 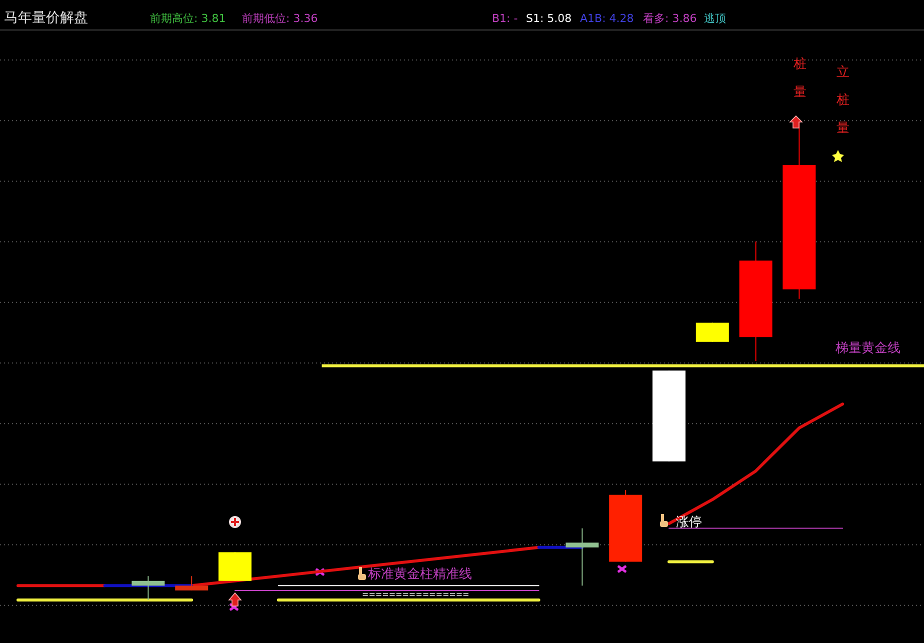 I want to click on text: 逃顶, so click(x=715, y=18).